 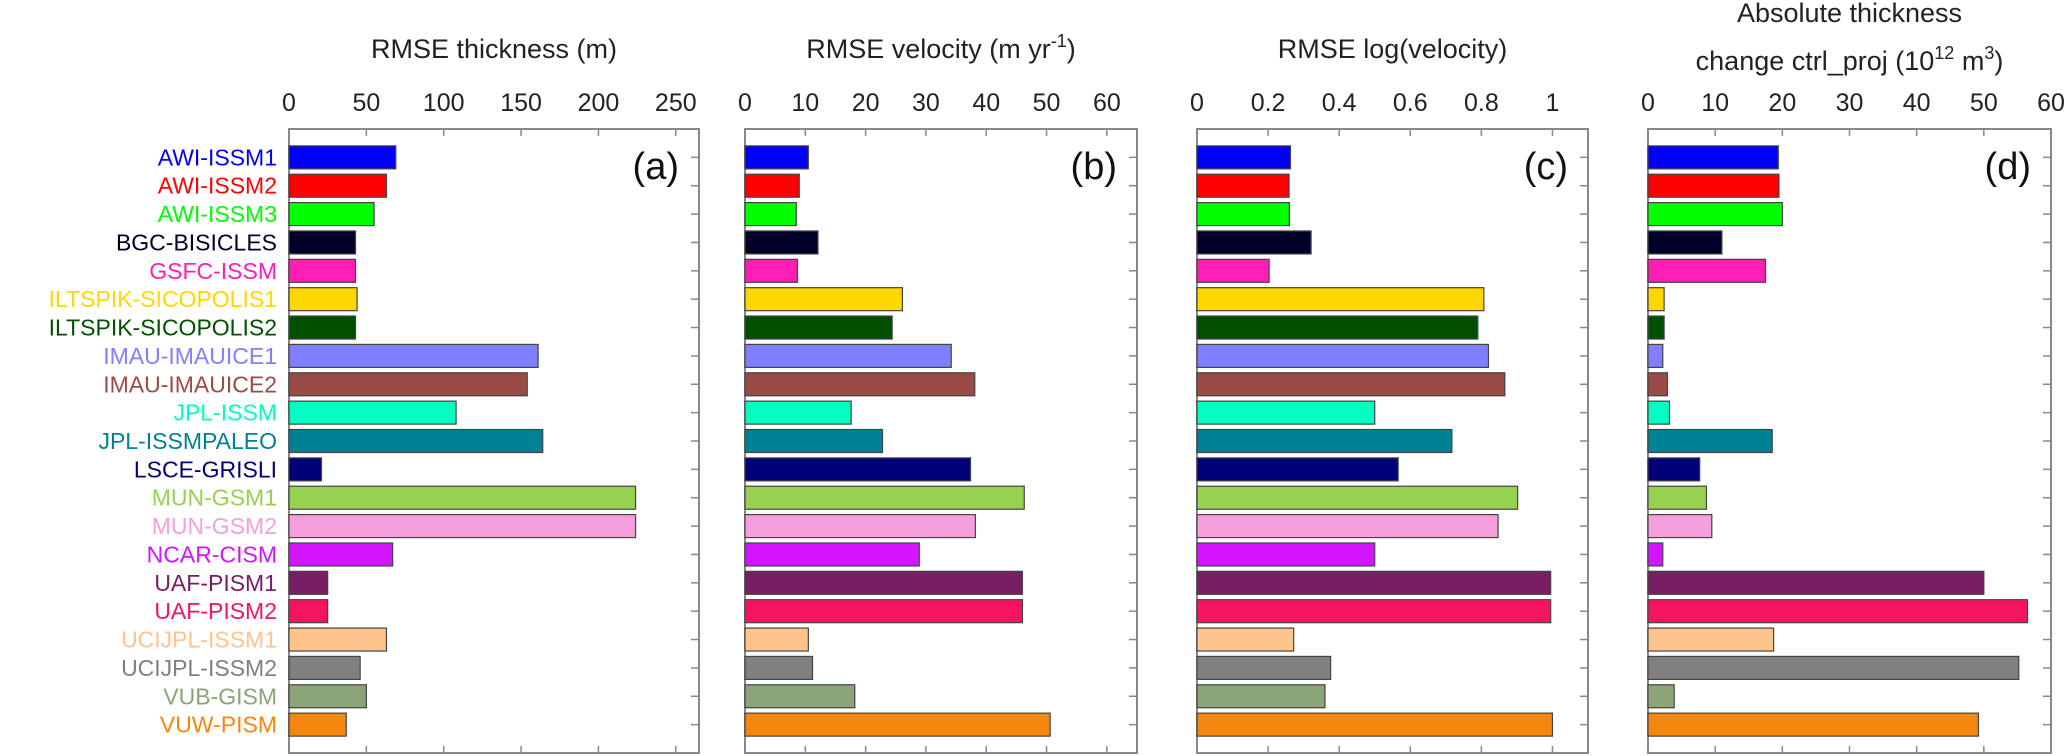 What do you see at coordinates (225, 413) in the screenshot?
I see `model-label: JPL-ISSM` at bounding box center [225, 413].